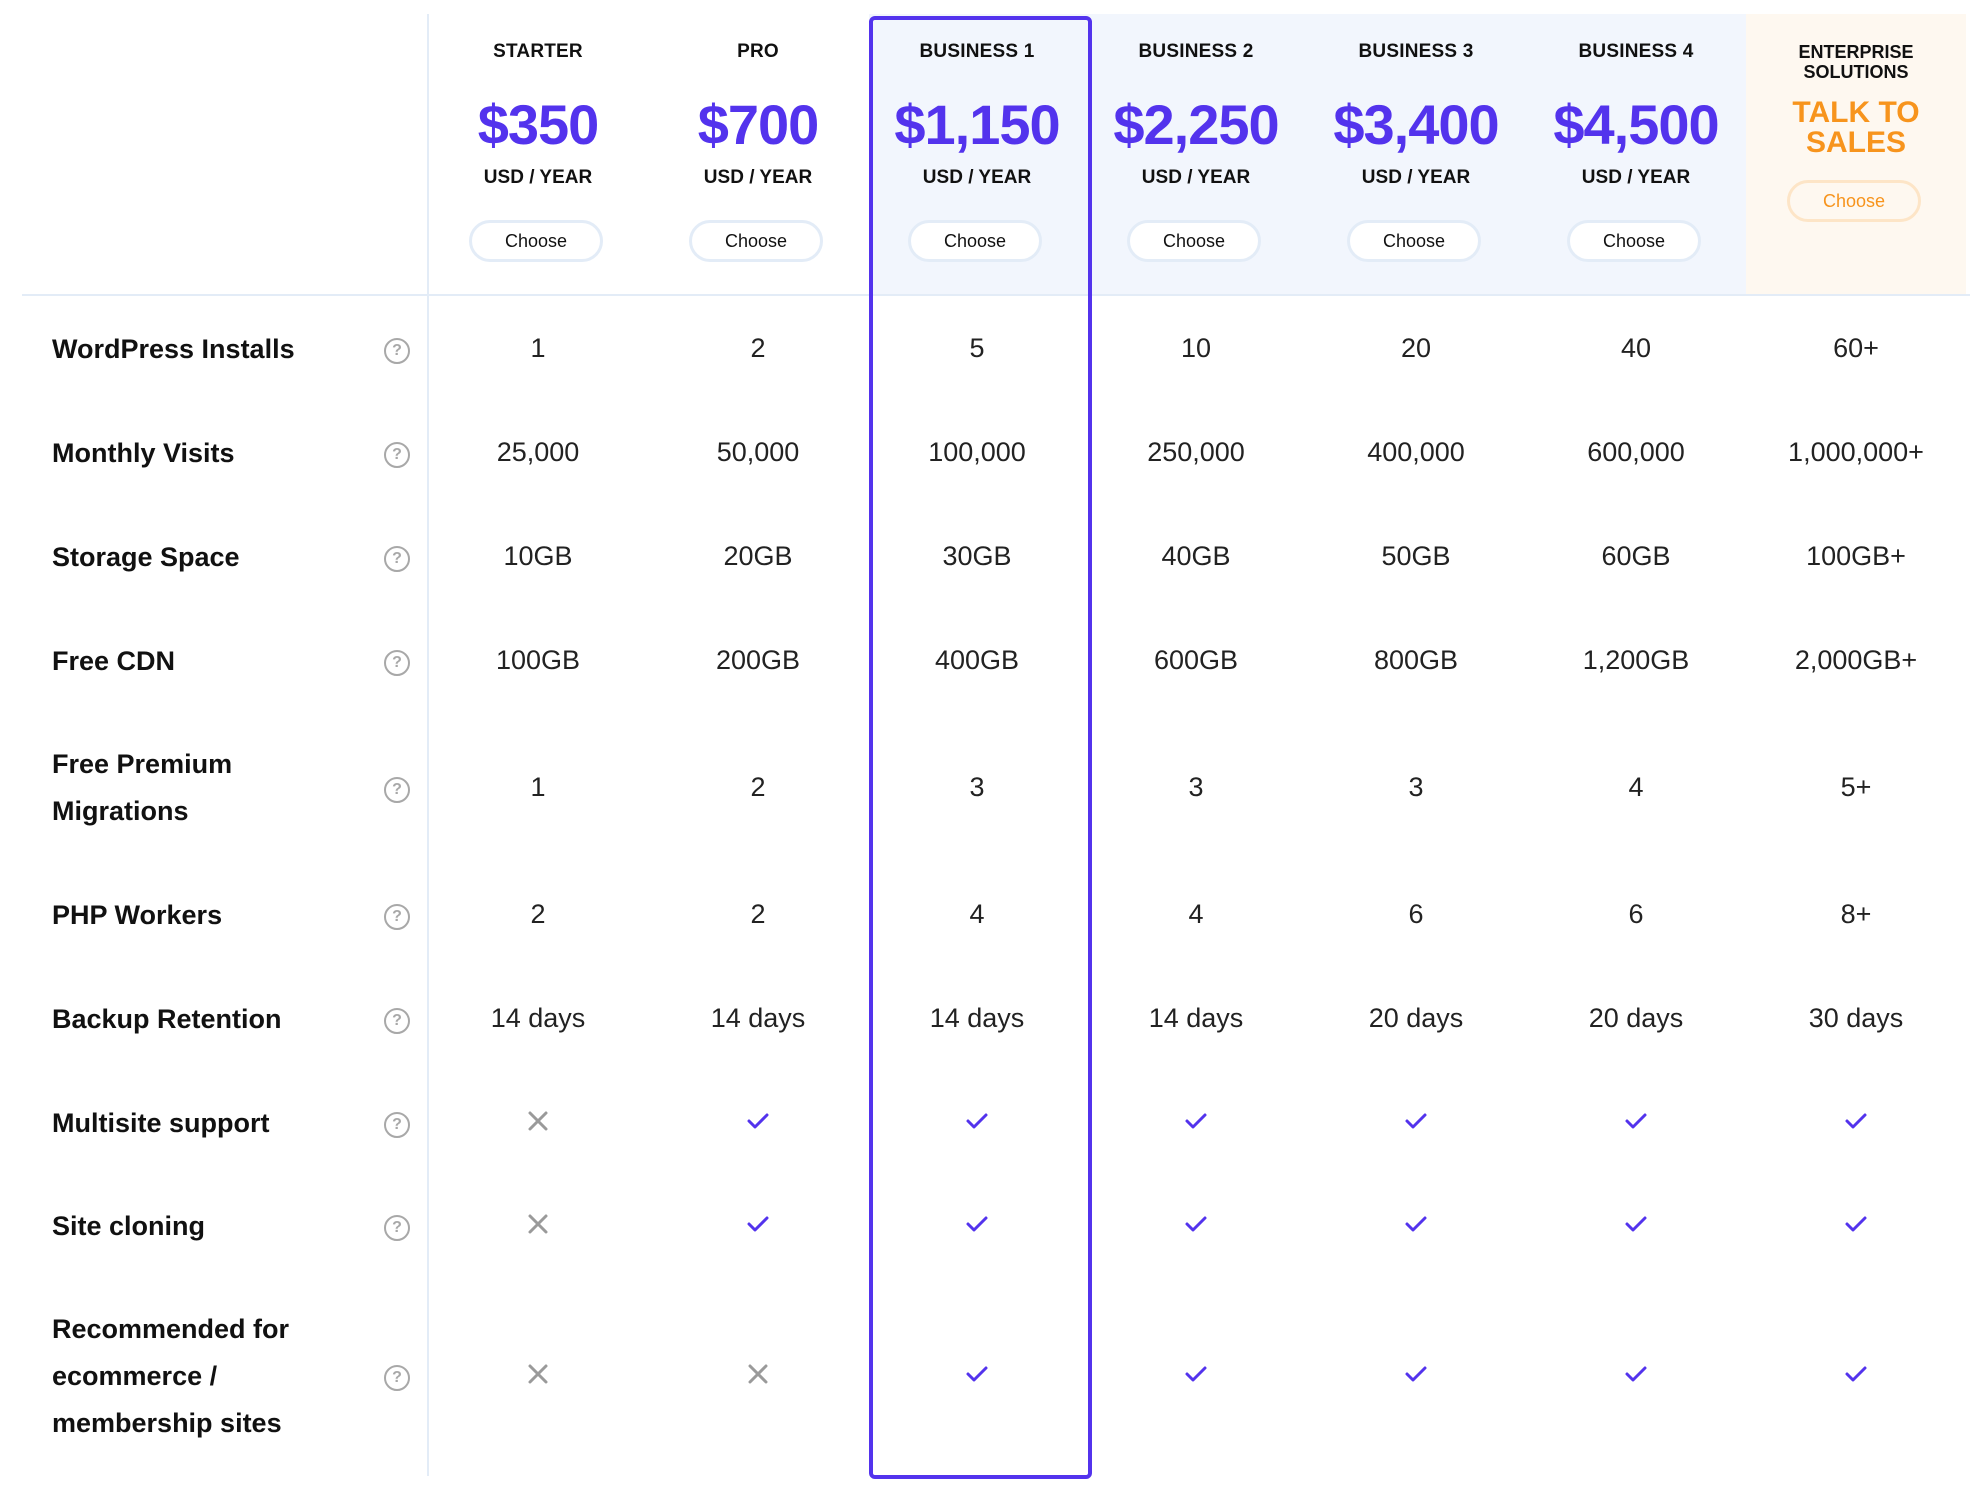  What do you see at coordinates (1856, 72) in the screenshot?
I see `plan-name-line: SOLUTIONS` at bounding box center [1856, 72].